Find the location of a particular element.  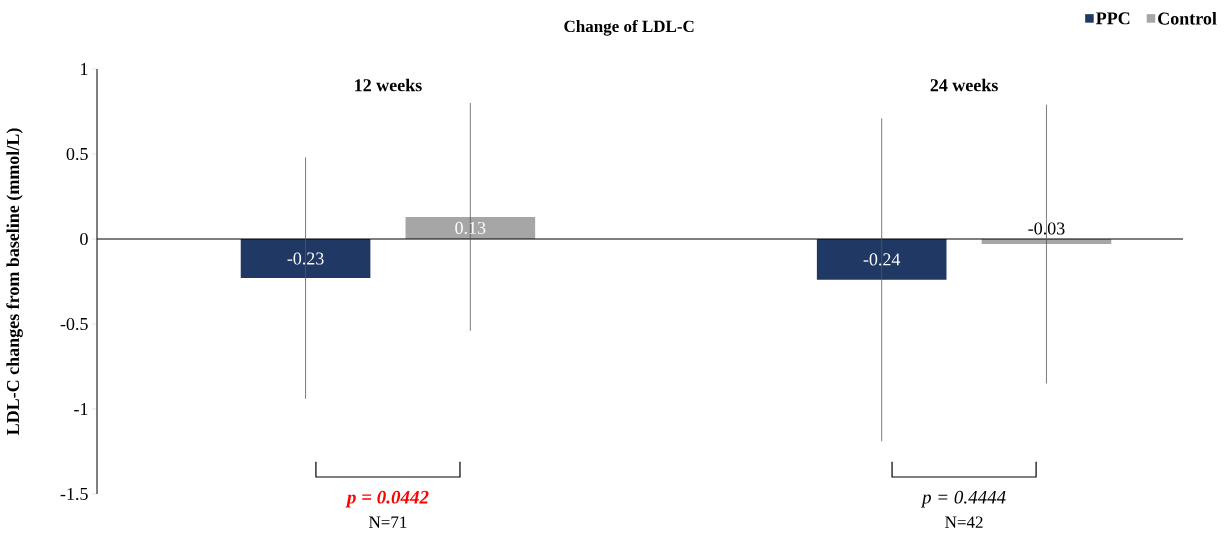

y-tick-label: -1.5 is located at coordinates (74, 494).